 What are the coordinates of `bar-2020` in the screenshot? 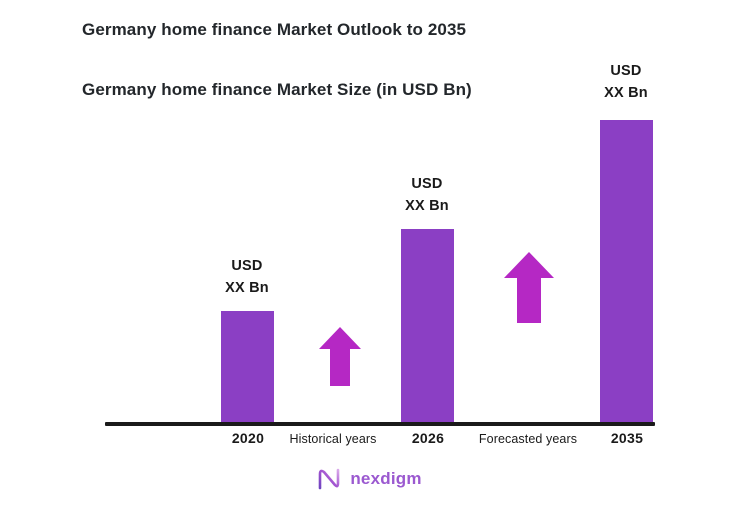 It's located at (247, 367).